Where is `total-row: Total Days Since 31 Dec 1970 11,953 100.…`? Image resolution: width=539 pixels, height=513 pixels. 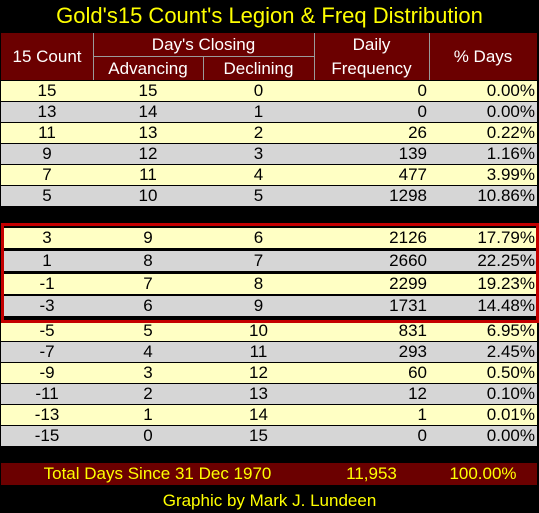 total-row: Total Days Since 31 Dec 1970 11,953 100.… is located at coordinates (269, 474).